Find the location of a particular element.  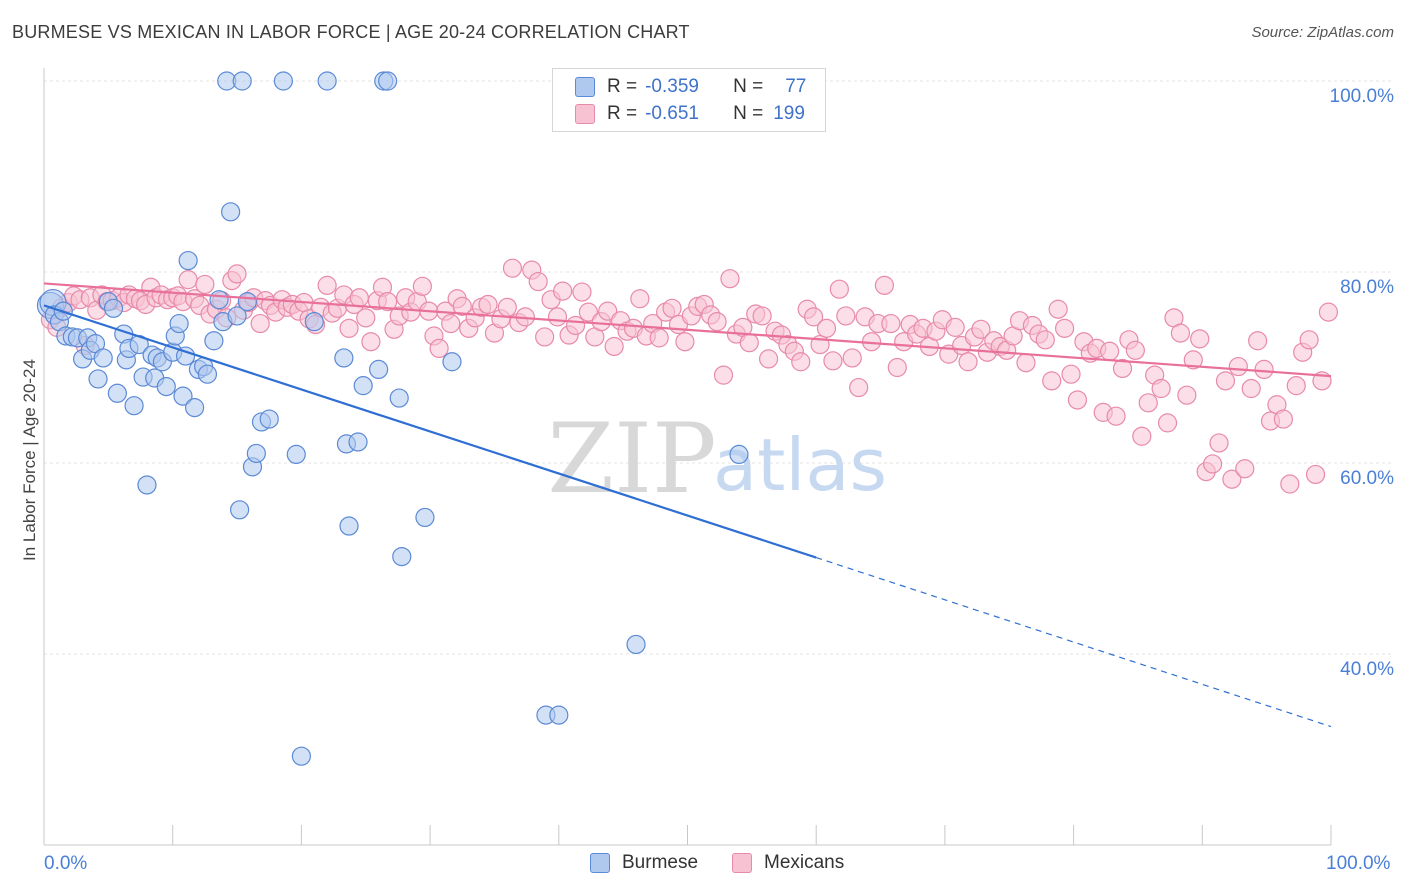

legend-swatch-mexicans is located at coordinates (585, 114).